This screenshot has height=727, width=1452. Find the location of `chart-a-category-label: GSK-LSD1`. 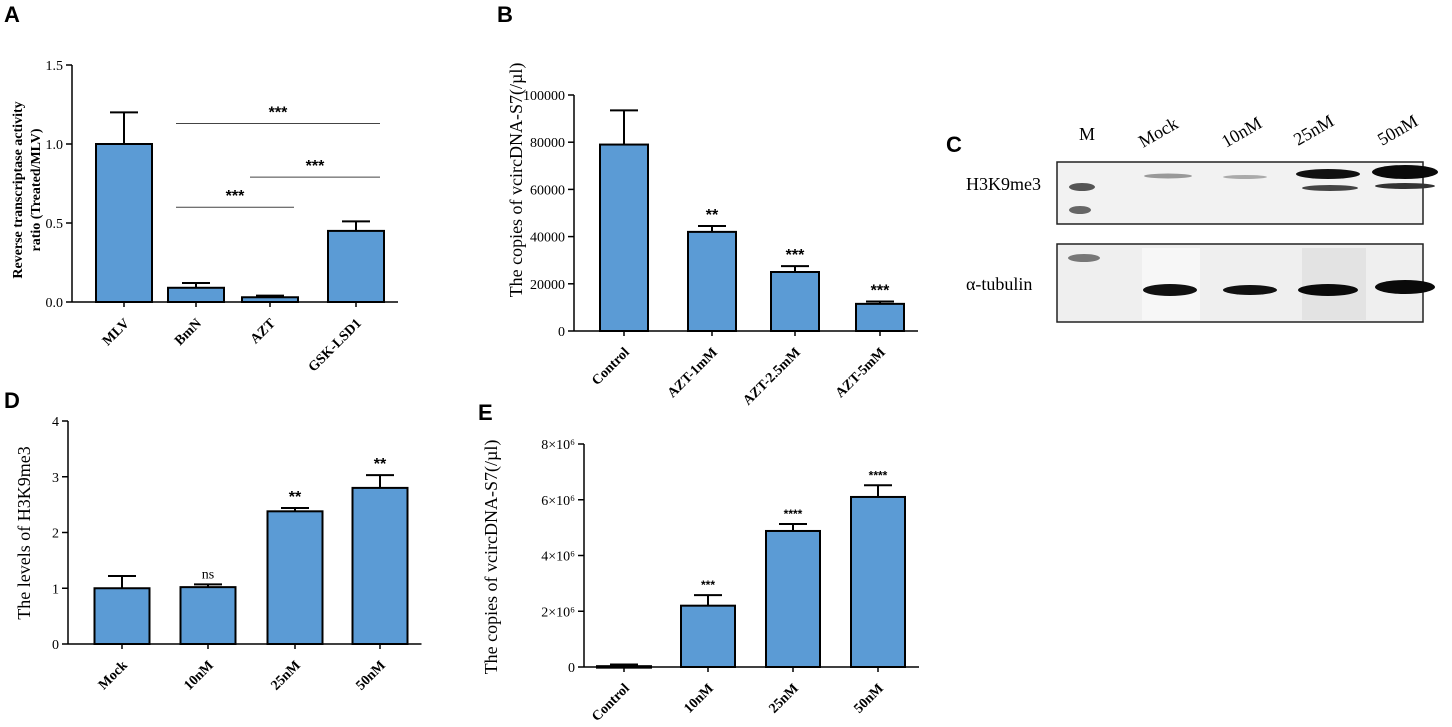

chart-a-category-label: GSK-LSD1 is located at coordinates (335, 345).